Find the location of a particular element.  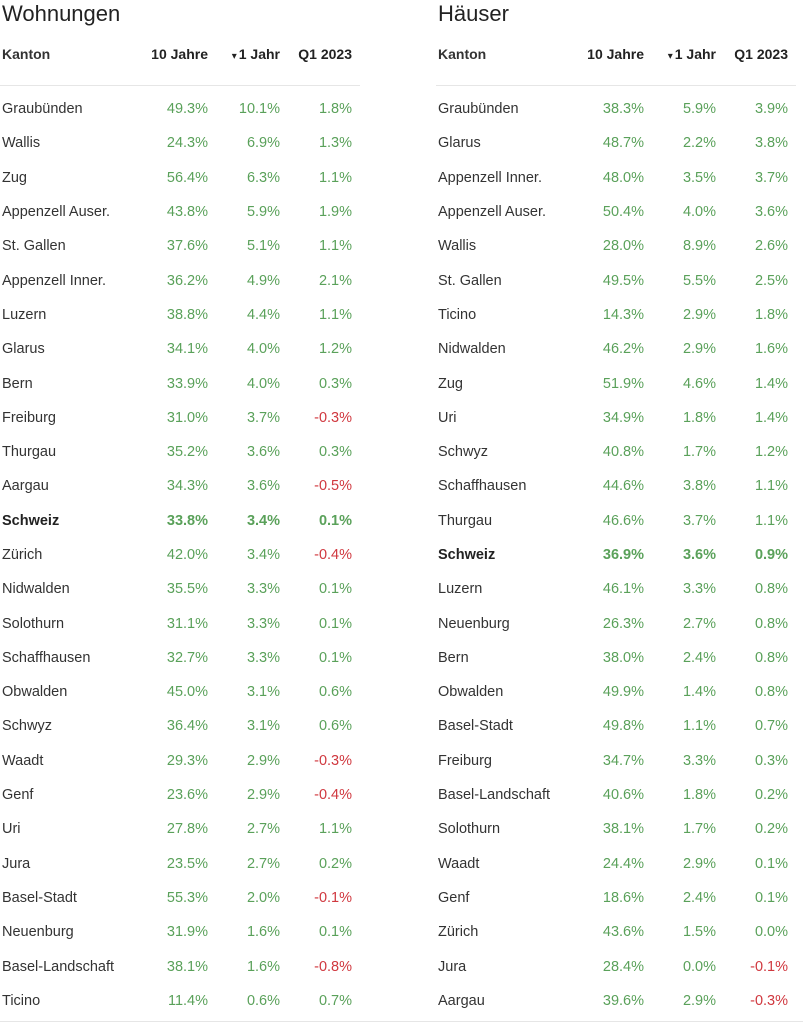

cell-kanton: Zug is located at coordinates (14, 177).